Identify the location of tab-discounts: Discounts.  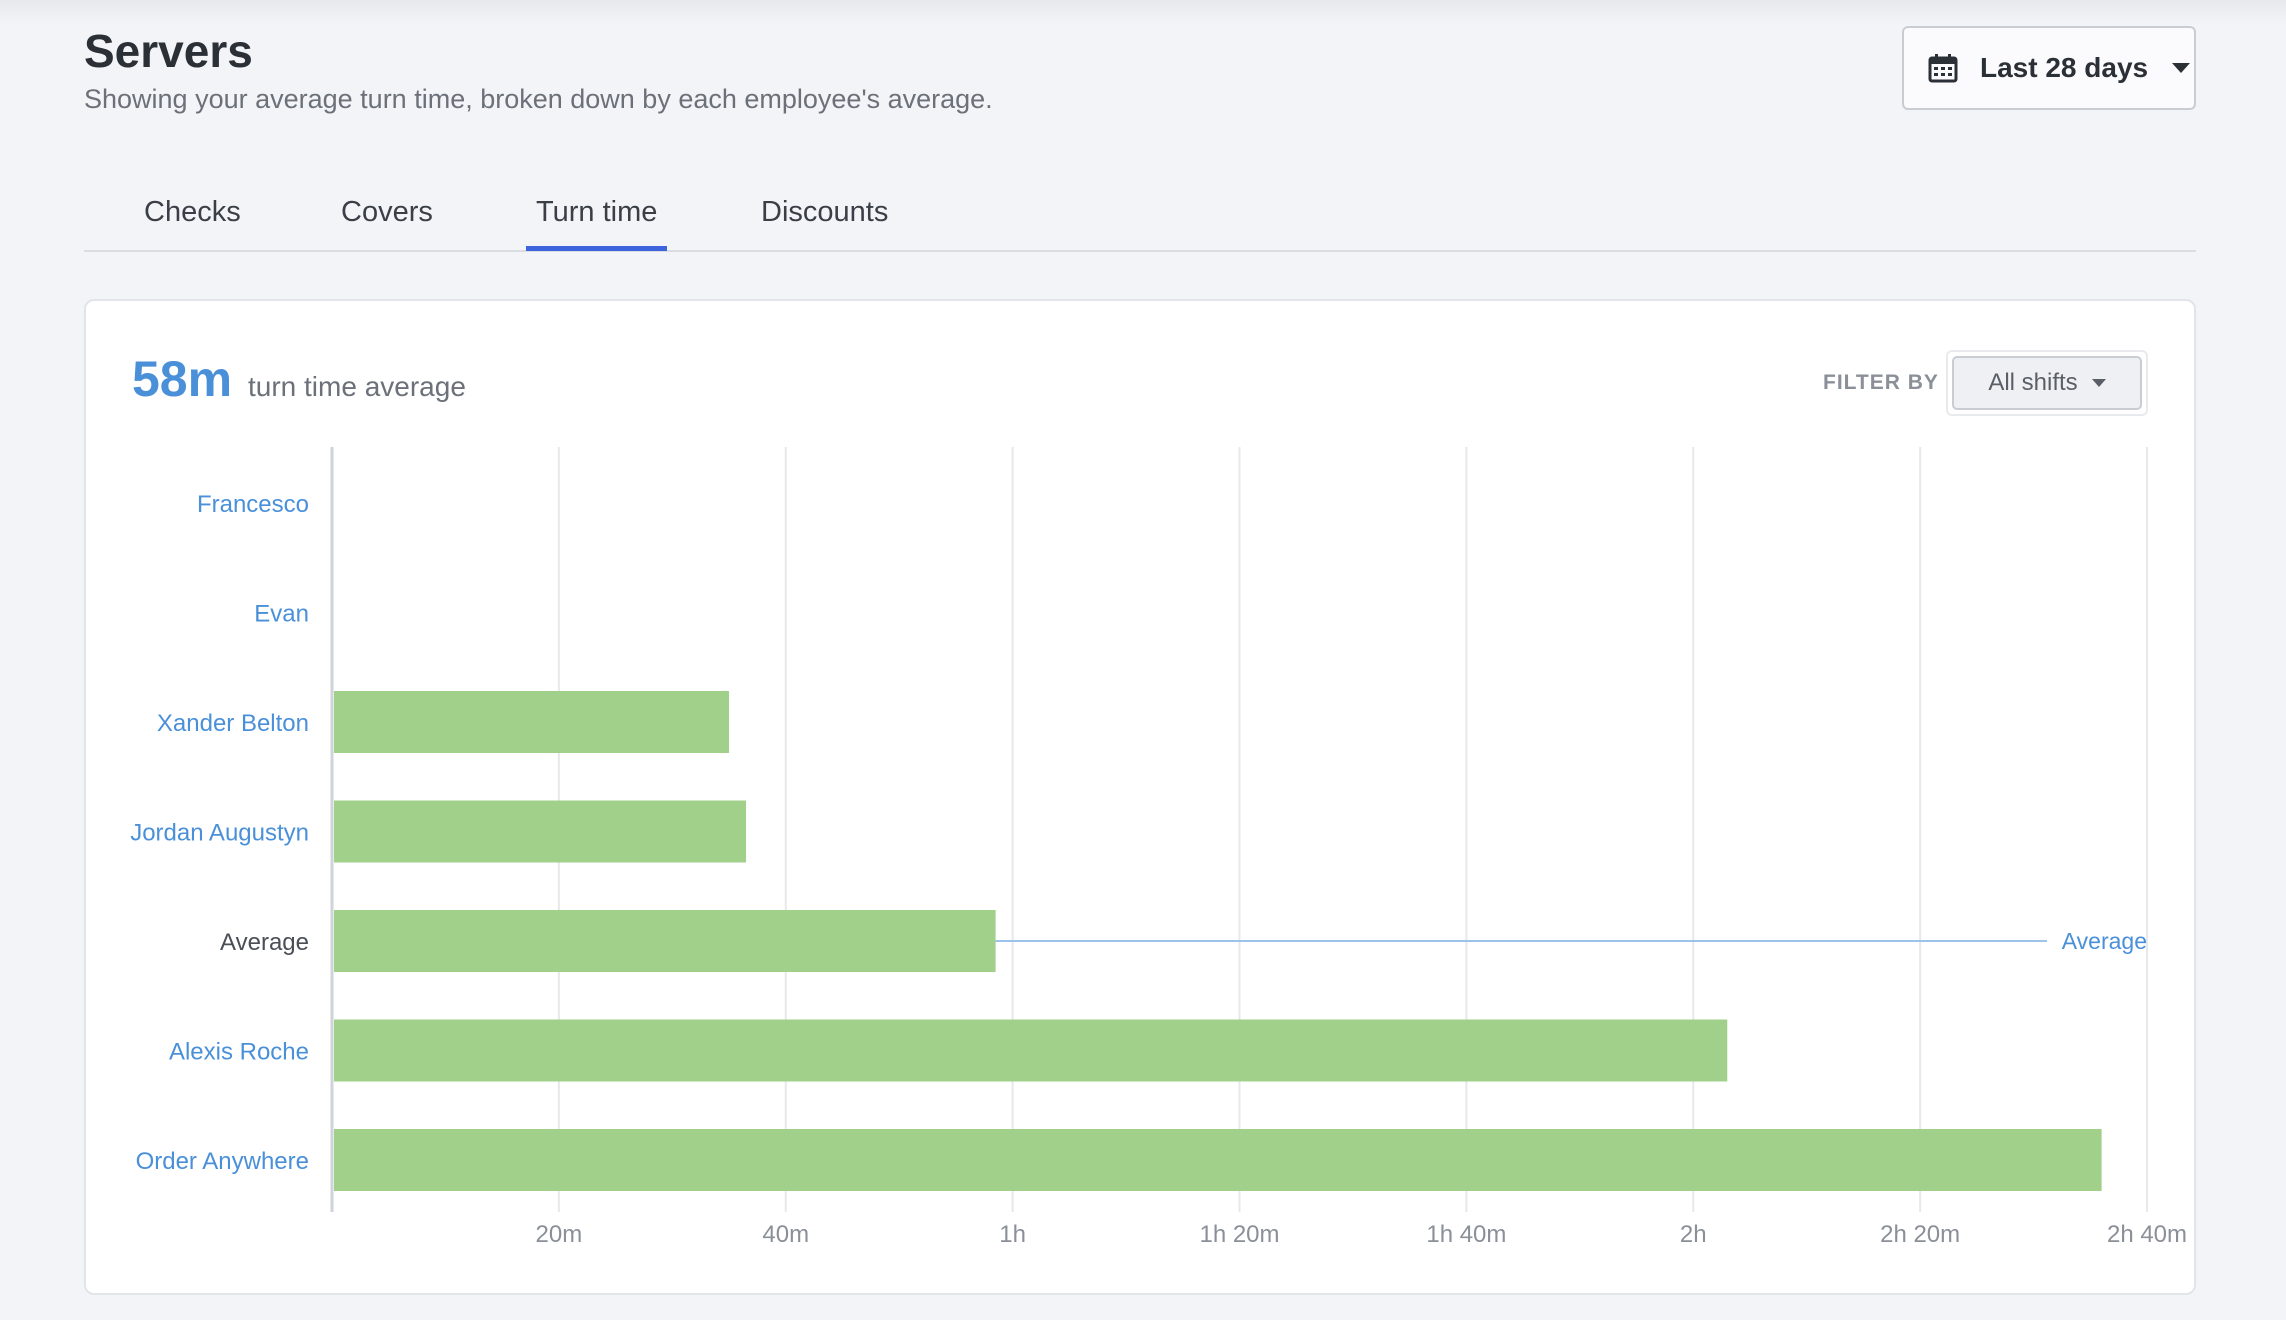
(825, 212).